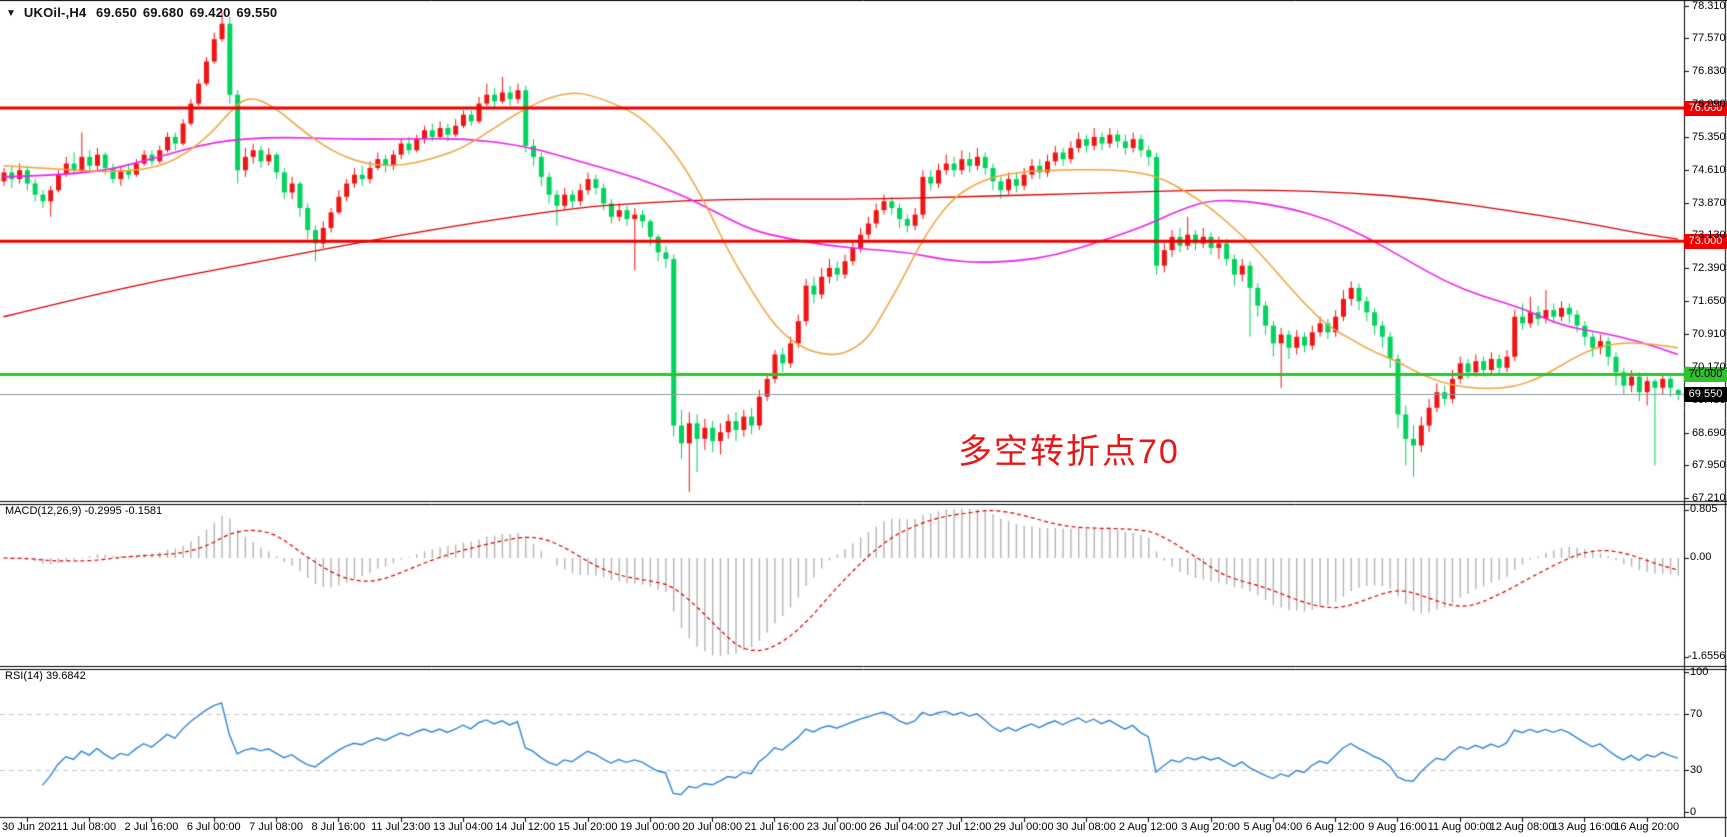 The image size is (1727, 837). I want to click on symbol-period-label: UKOil-,H4, so click(55, 12).